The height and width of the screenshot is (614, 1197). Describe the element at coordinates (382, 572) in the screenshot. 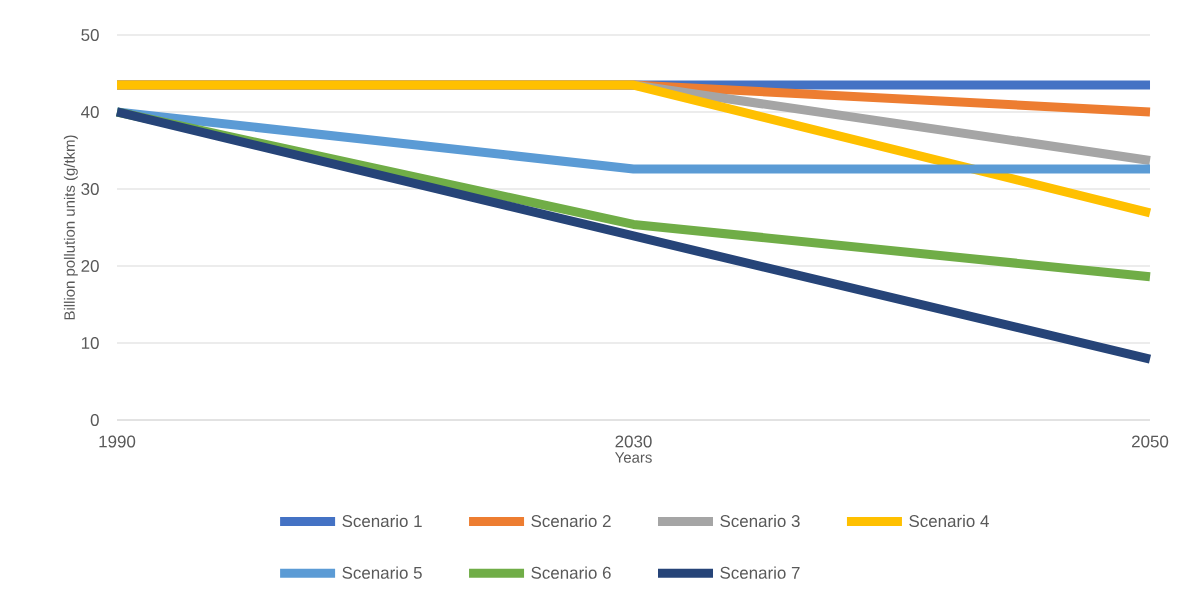

I see `legend-label: Scenario 5` at that location.